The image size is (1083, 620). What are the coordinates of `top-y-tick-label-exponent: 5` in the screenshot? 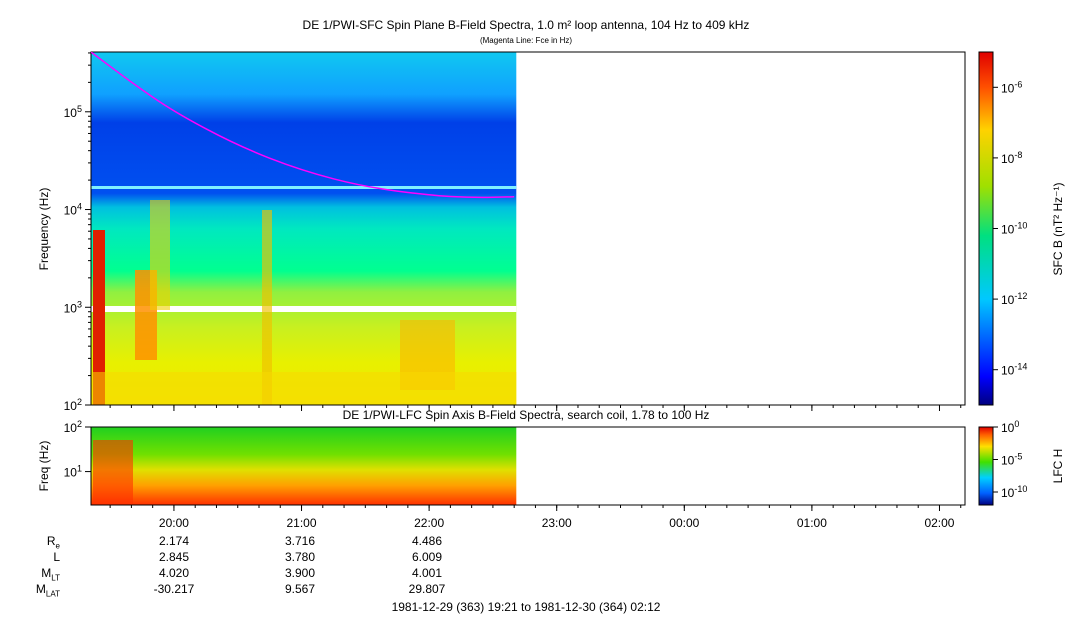 It's located at (79, 109).